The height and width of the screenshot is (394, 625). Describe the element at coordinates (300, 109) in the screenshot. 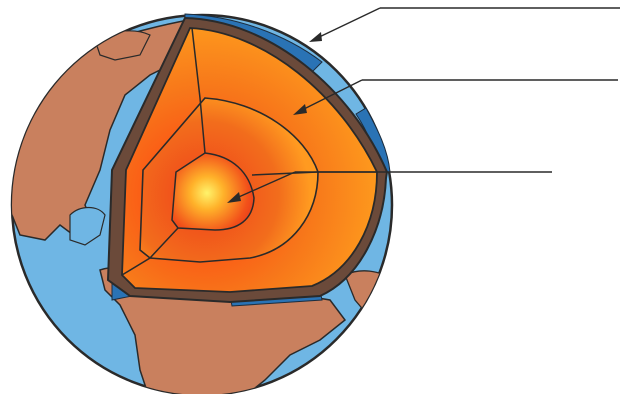

I see `arrowhead-mantle` at that location.